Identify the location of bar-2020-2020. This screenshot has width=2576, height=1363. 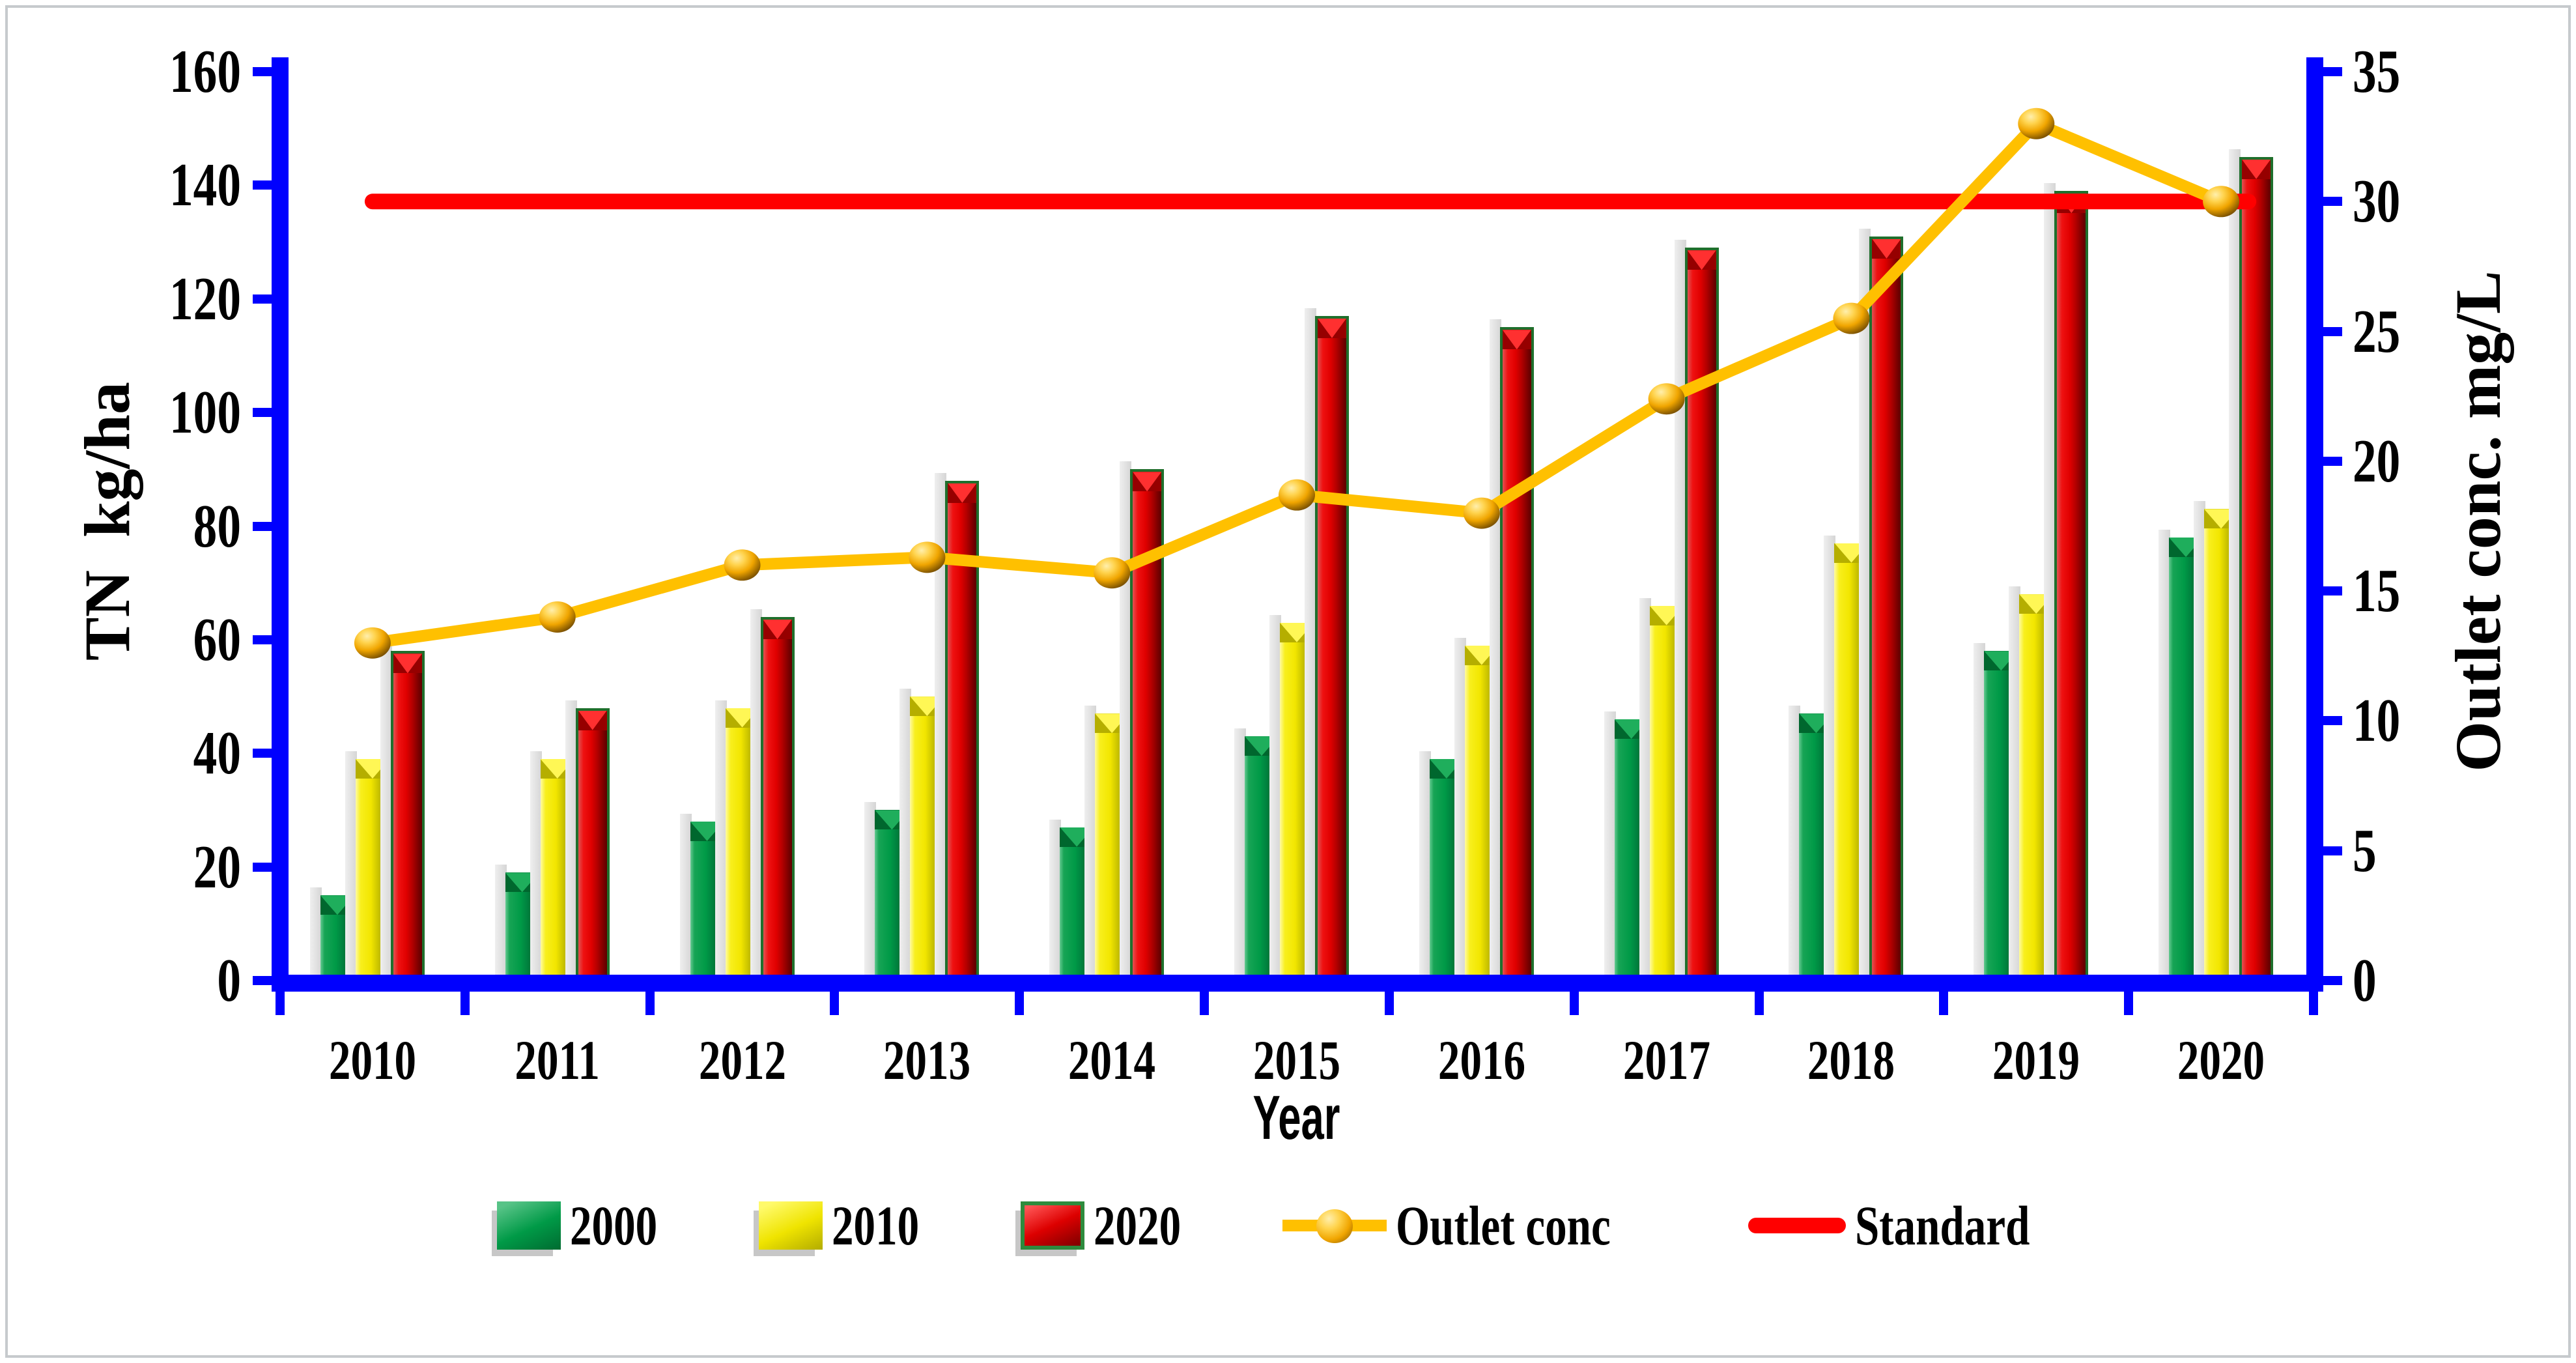
(2256, 566).